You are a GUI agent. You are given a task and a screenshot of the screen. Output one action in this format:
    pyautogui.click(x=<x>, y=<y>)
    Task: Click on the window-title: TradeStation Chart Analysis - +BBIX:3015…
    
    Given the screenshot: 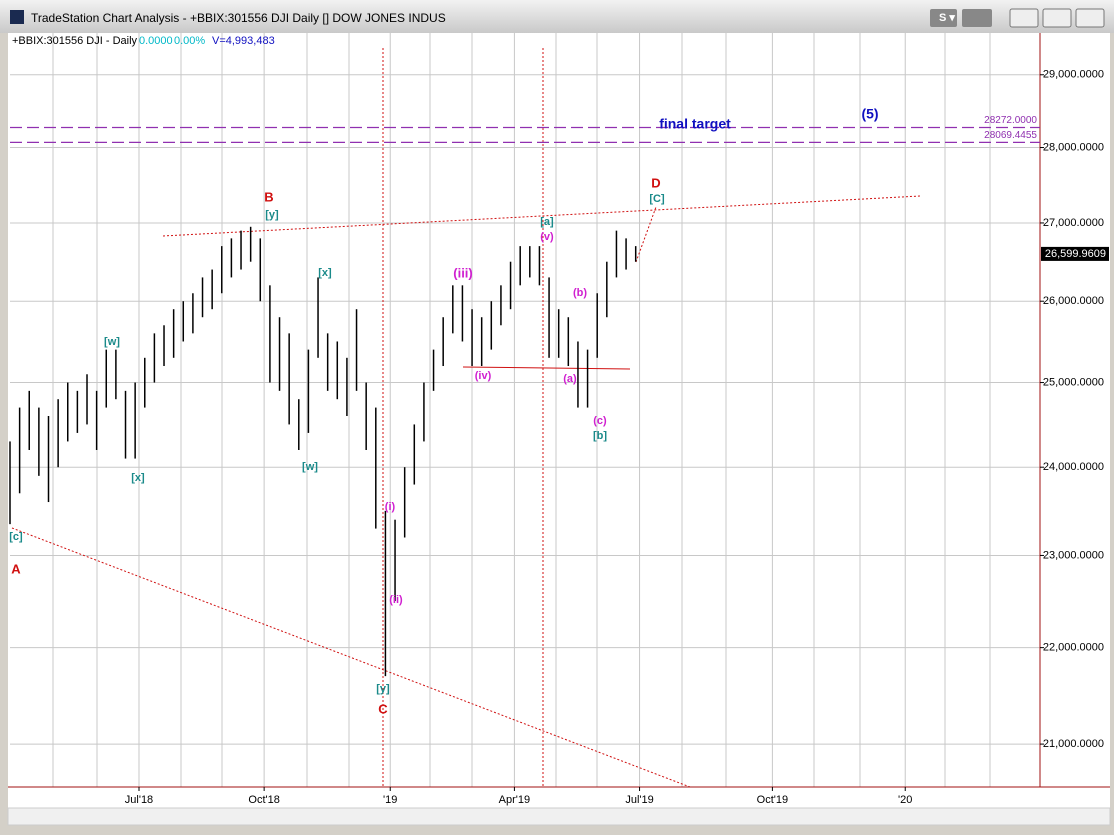 What is the action you would take?
    pyautogui.click(x=238, y=18)
    